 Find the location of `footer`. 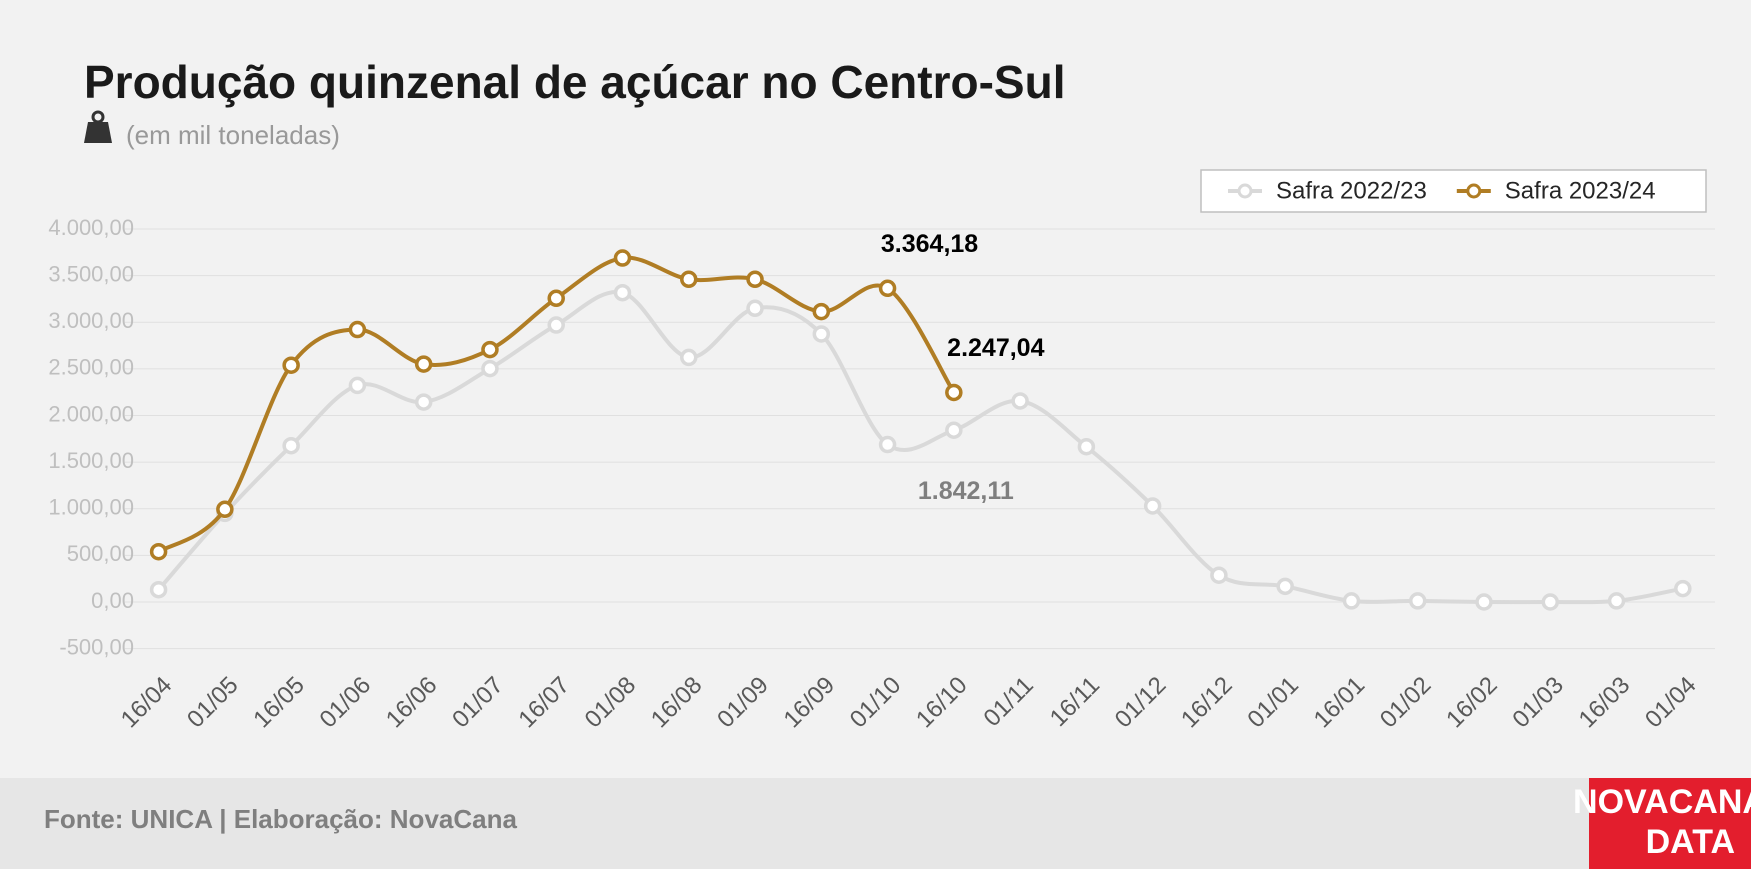

footer is located at coordinates (875, 823).